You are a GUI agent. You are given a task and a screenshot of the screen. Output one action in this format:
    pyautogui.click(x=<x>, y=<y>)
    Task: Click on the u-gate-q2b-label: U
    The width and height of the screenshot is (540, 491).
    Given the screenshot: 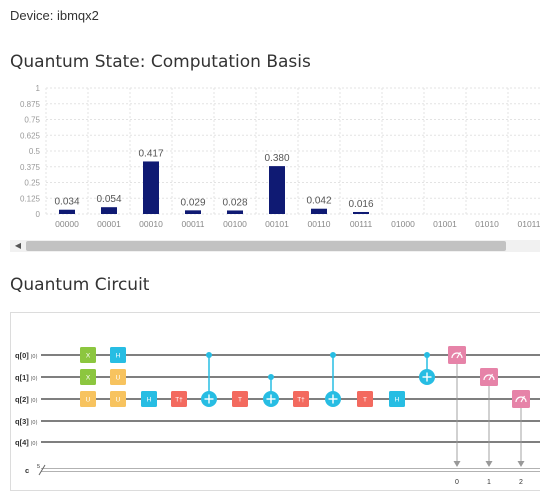 What is the action you would take?
    pyautogui.click(x=118, y=400)
    